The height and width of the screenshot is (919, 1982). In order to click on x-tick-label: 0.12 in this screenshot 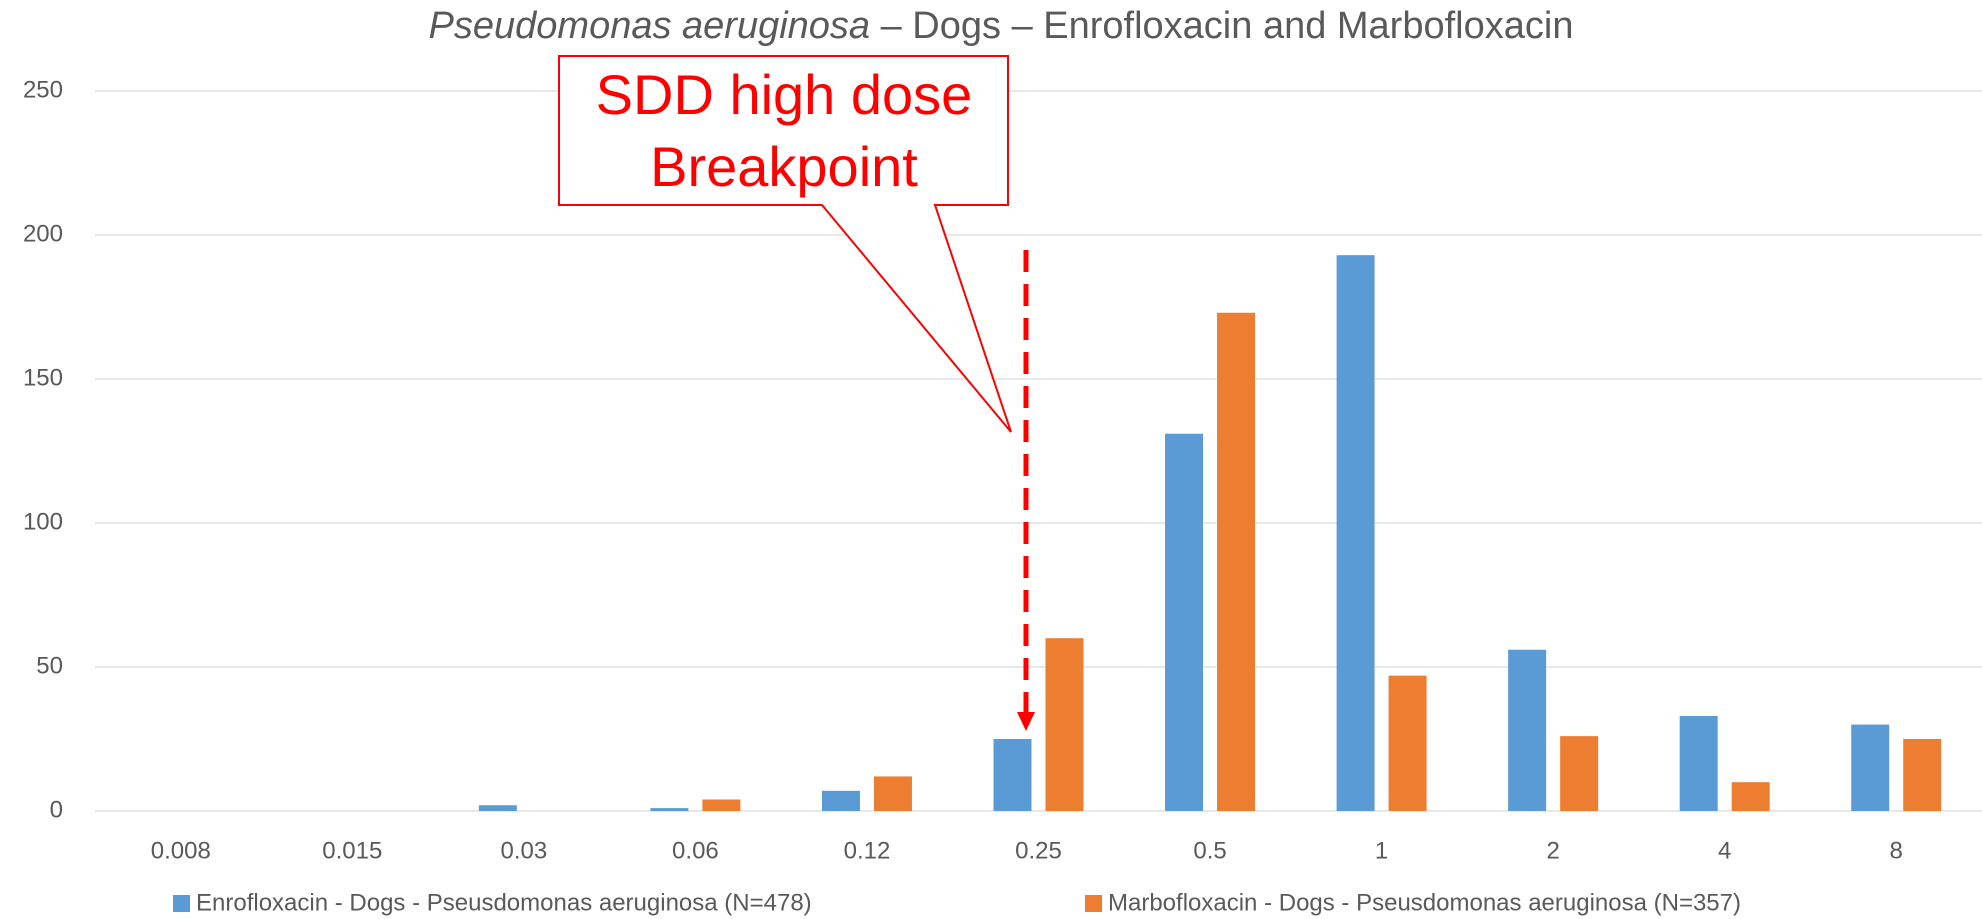, I will do `click(867, 850)`.